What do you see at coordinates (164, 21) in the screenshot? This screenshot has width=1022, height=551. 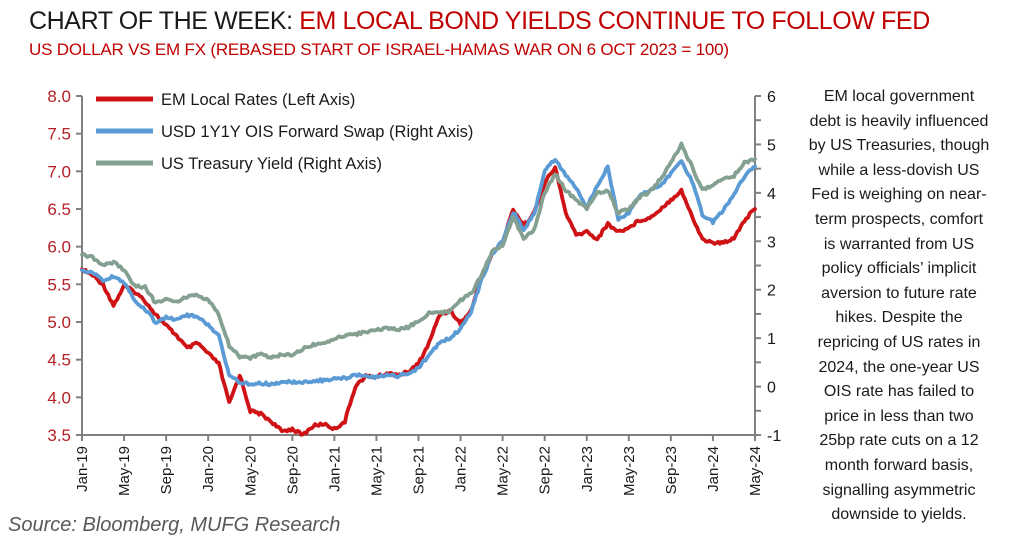 I see `page-title-prefix: CHART OF THE WEEK:` at bounding box center [164, 21].